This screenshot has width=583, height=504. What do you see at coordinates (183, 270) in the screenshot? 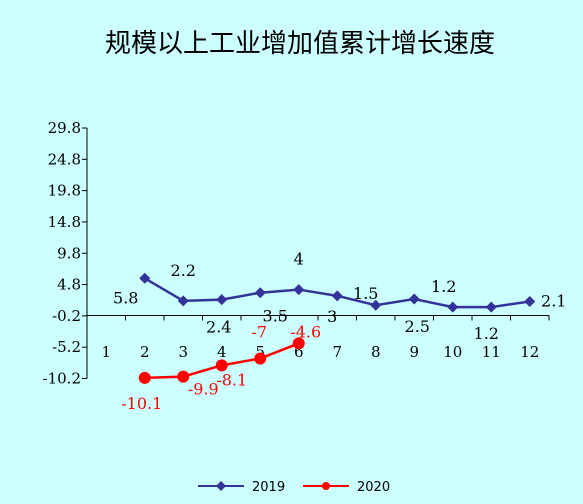
I see `data-label-2019: 2.2` at bounding box center [183, 270].